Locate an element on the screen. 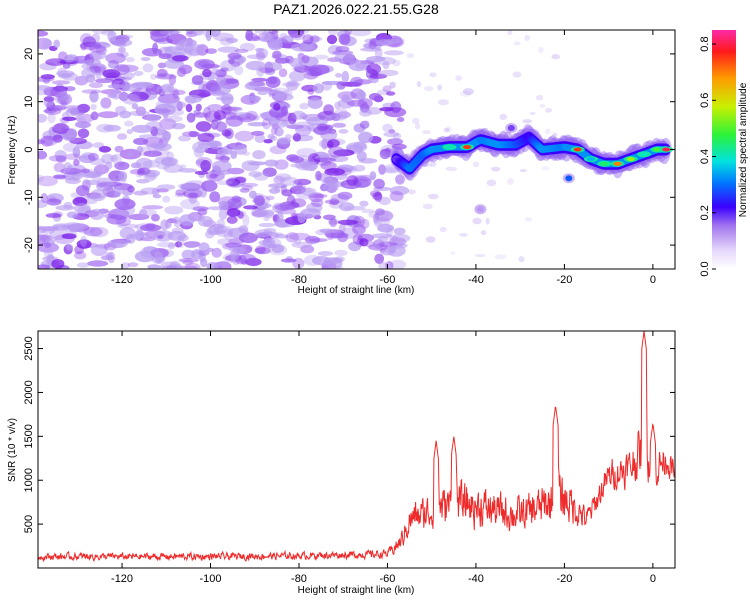  colorbar-ticks: 0.0 0.2 0.4 0.6 0.8 is located at coordinates (707, 156).